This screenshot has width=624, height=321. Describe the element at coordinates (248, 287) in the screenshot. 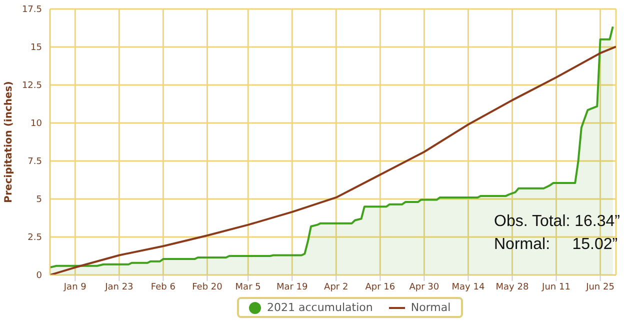

I see `x-tick-label: Mar 5` at that location.